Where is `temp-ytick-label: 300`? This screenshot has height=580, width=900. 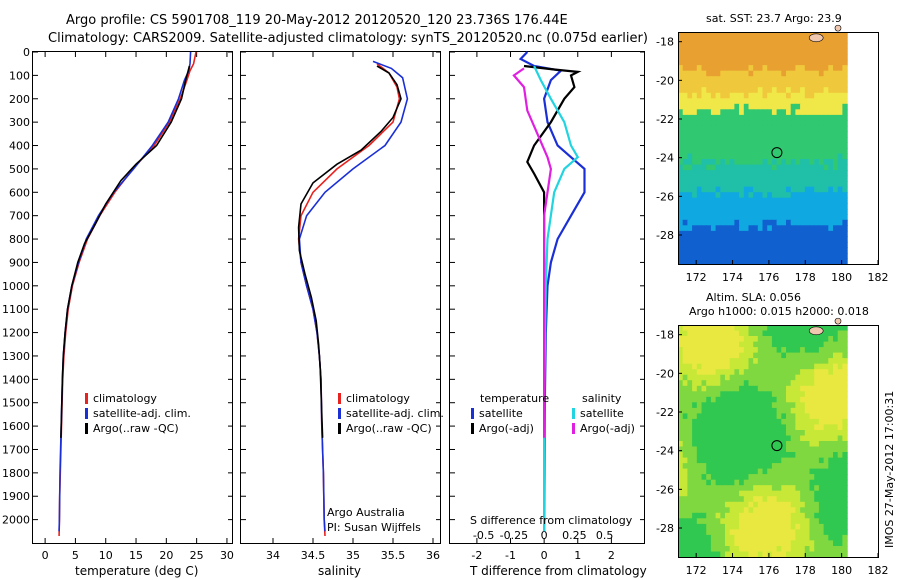
temp-ytick-label: 300 is located at coordinates (19, 122).